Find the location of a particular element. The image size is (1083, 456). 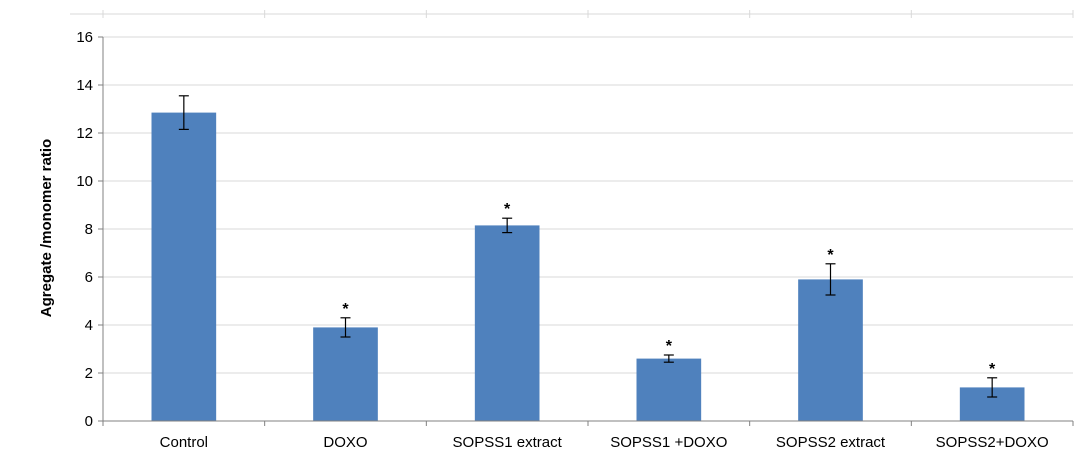

y-tick-label: 16 is located at coordinates (84, 37).